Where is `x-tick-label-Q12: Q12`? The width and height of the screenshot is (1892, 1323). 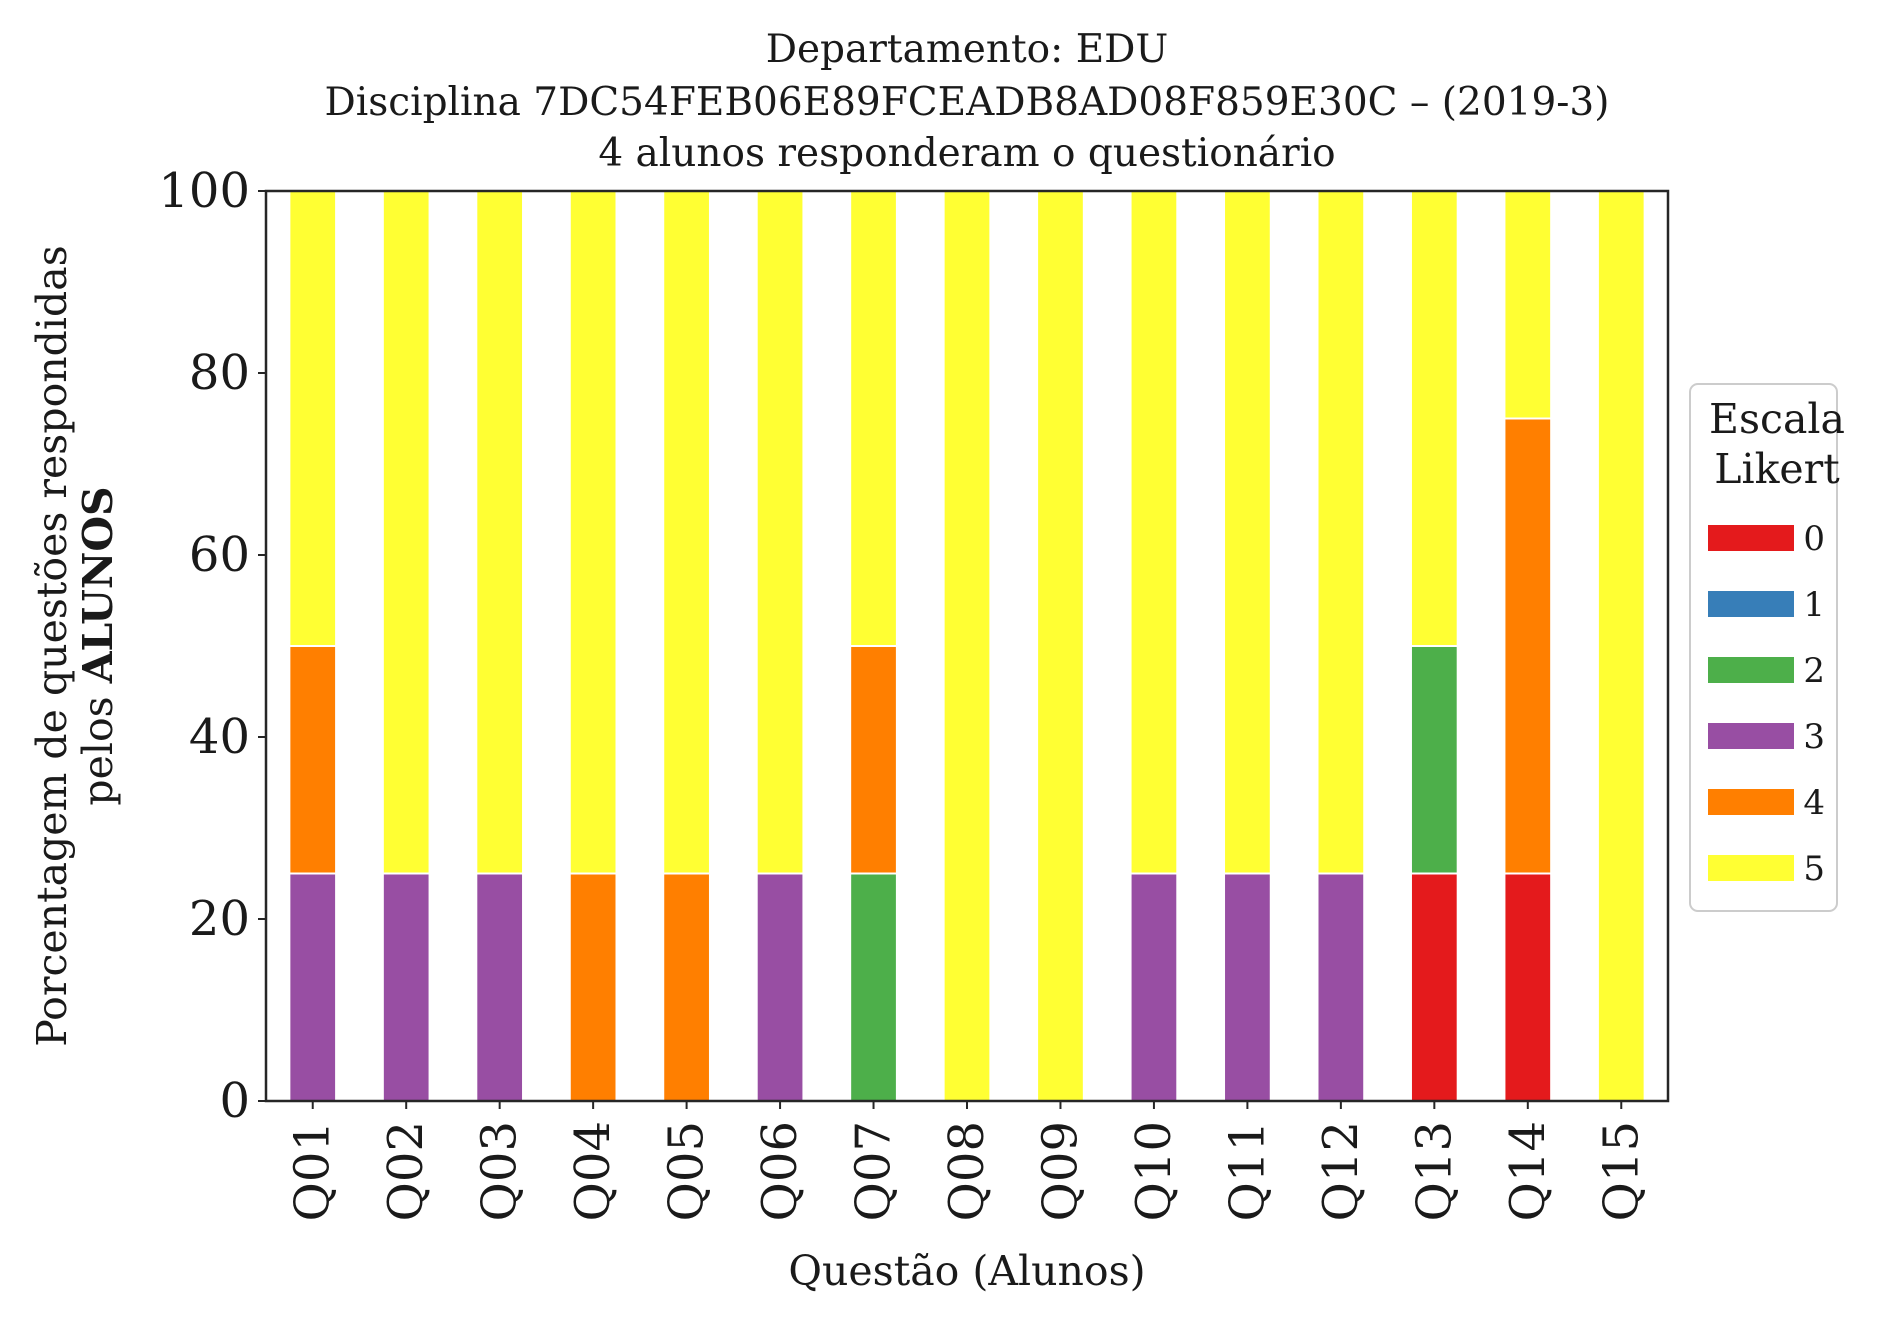 x-tick-label-Q12: Q12 is located at coordinates (1341, 1171).